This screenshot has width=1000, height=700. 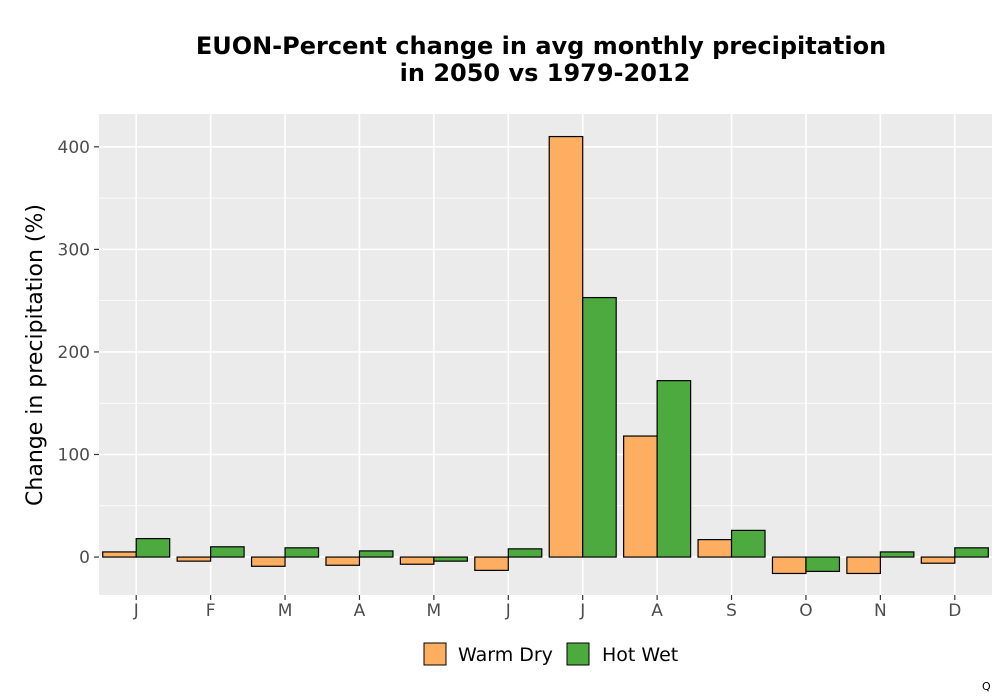 I want to click on y-axis-label: Change in precipitation (%), so click(x=35, y=355).